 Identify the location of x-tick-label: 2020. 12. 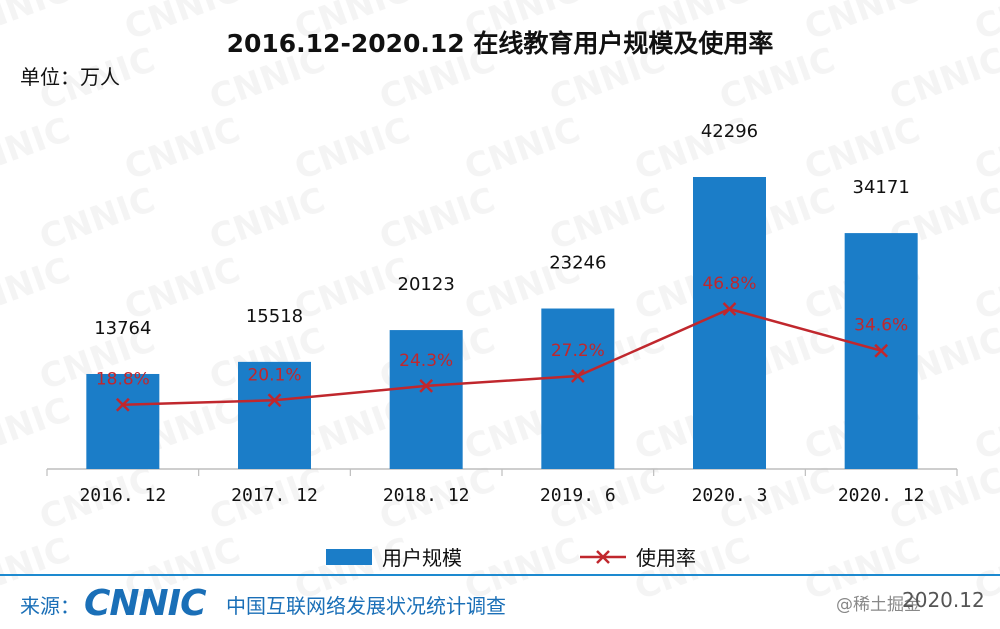
(881, 495).